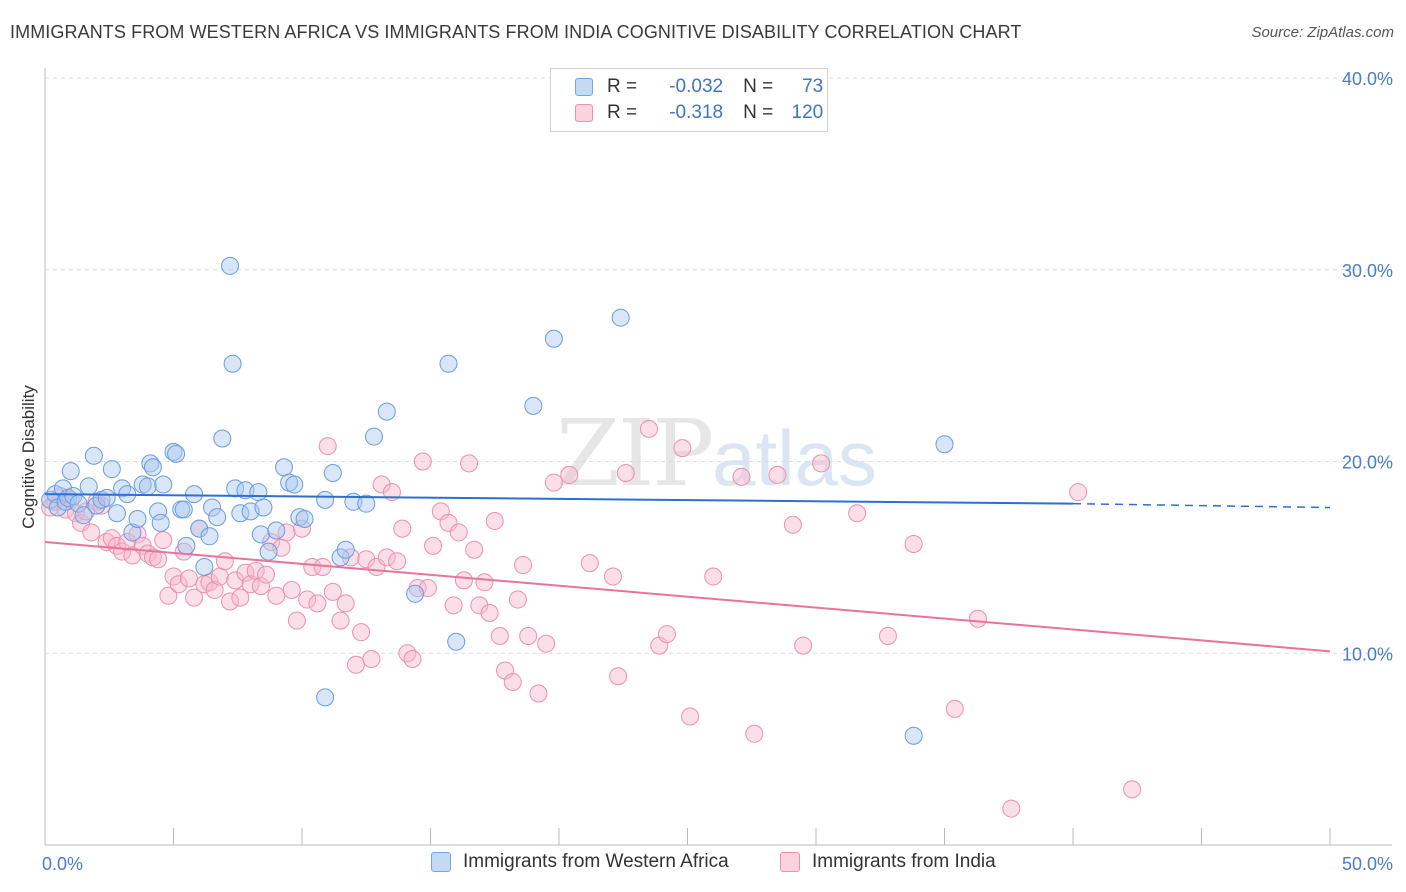 This screenshot has width=1406, height=892. Describe the element at coordinates (559, 499) in the screenshot. I see `trendline-western-africa` at that location.